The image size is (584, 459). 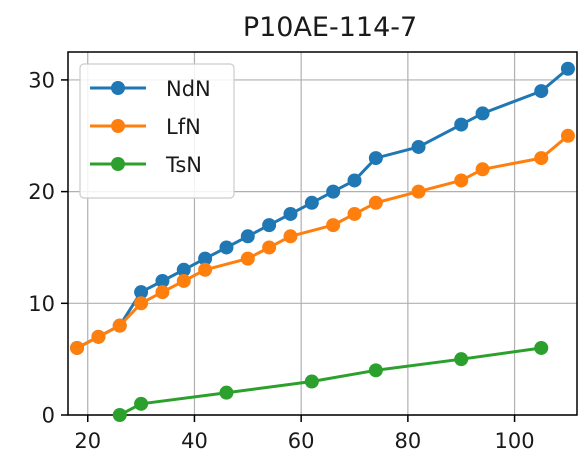 I want to click on series-line, so click(x=330, y=381).